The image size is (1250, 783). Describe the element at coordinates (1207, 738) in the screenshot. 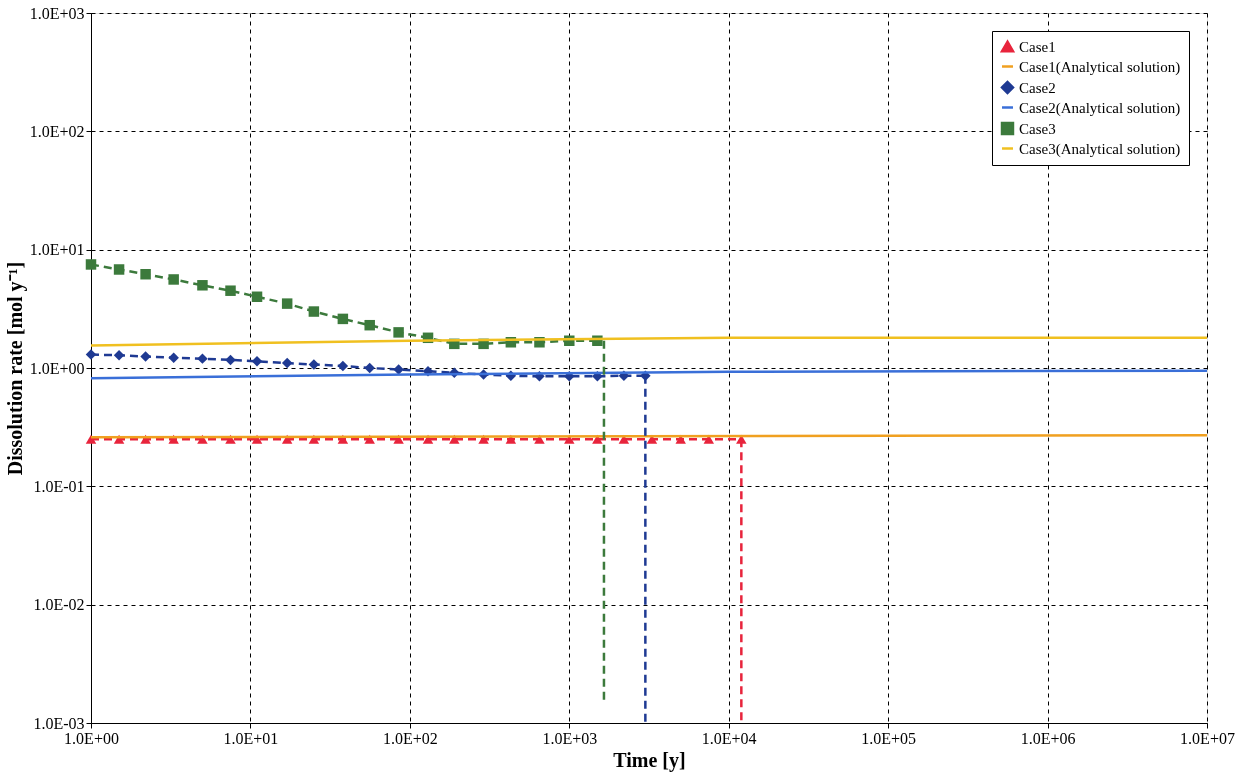

I see `x-tick-label: 1.0E+07` at that location.